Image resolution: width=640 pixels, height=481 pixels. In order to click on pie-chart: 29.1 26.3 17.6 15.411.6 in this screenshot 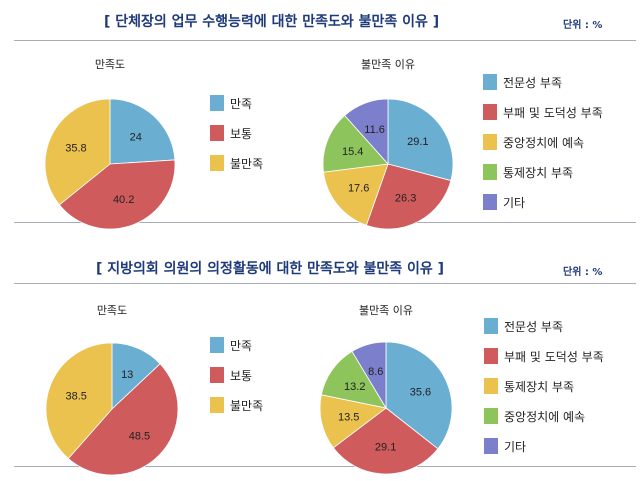, I will do `click(388, 164)`.